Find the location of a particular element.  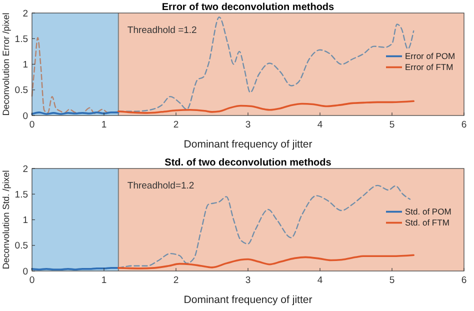

chart-title: Error of two deconvolution methods is located at coordinates (248, 7).